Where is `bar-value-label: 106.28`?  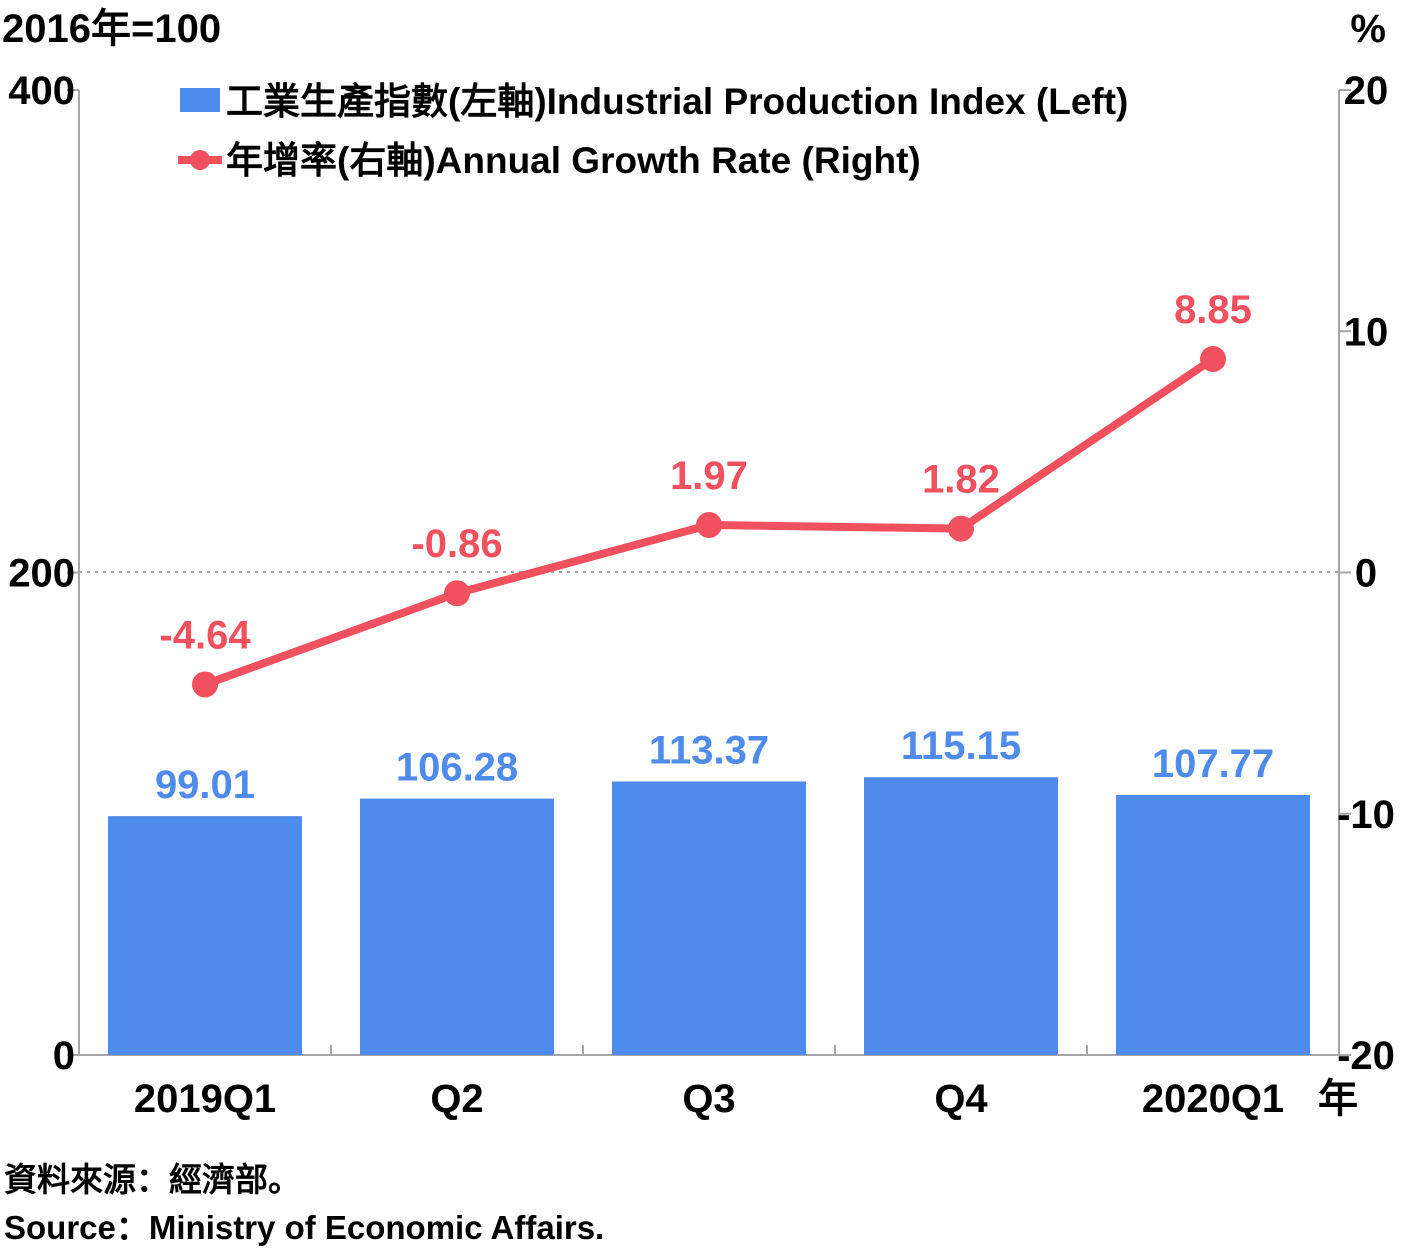 bar-value-label: 106.28 is located at coordinates (457, 768).